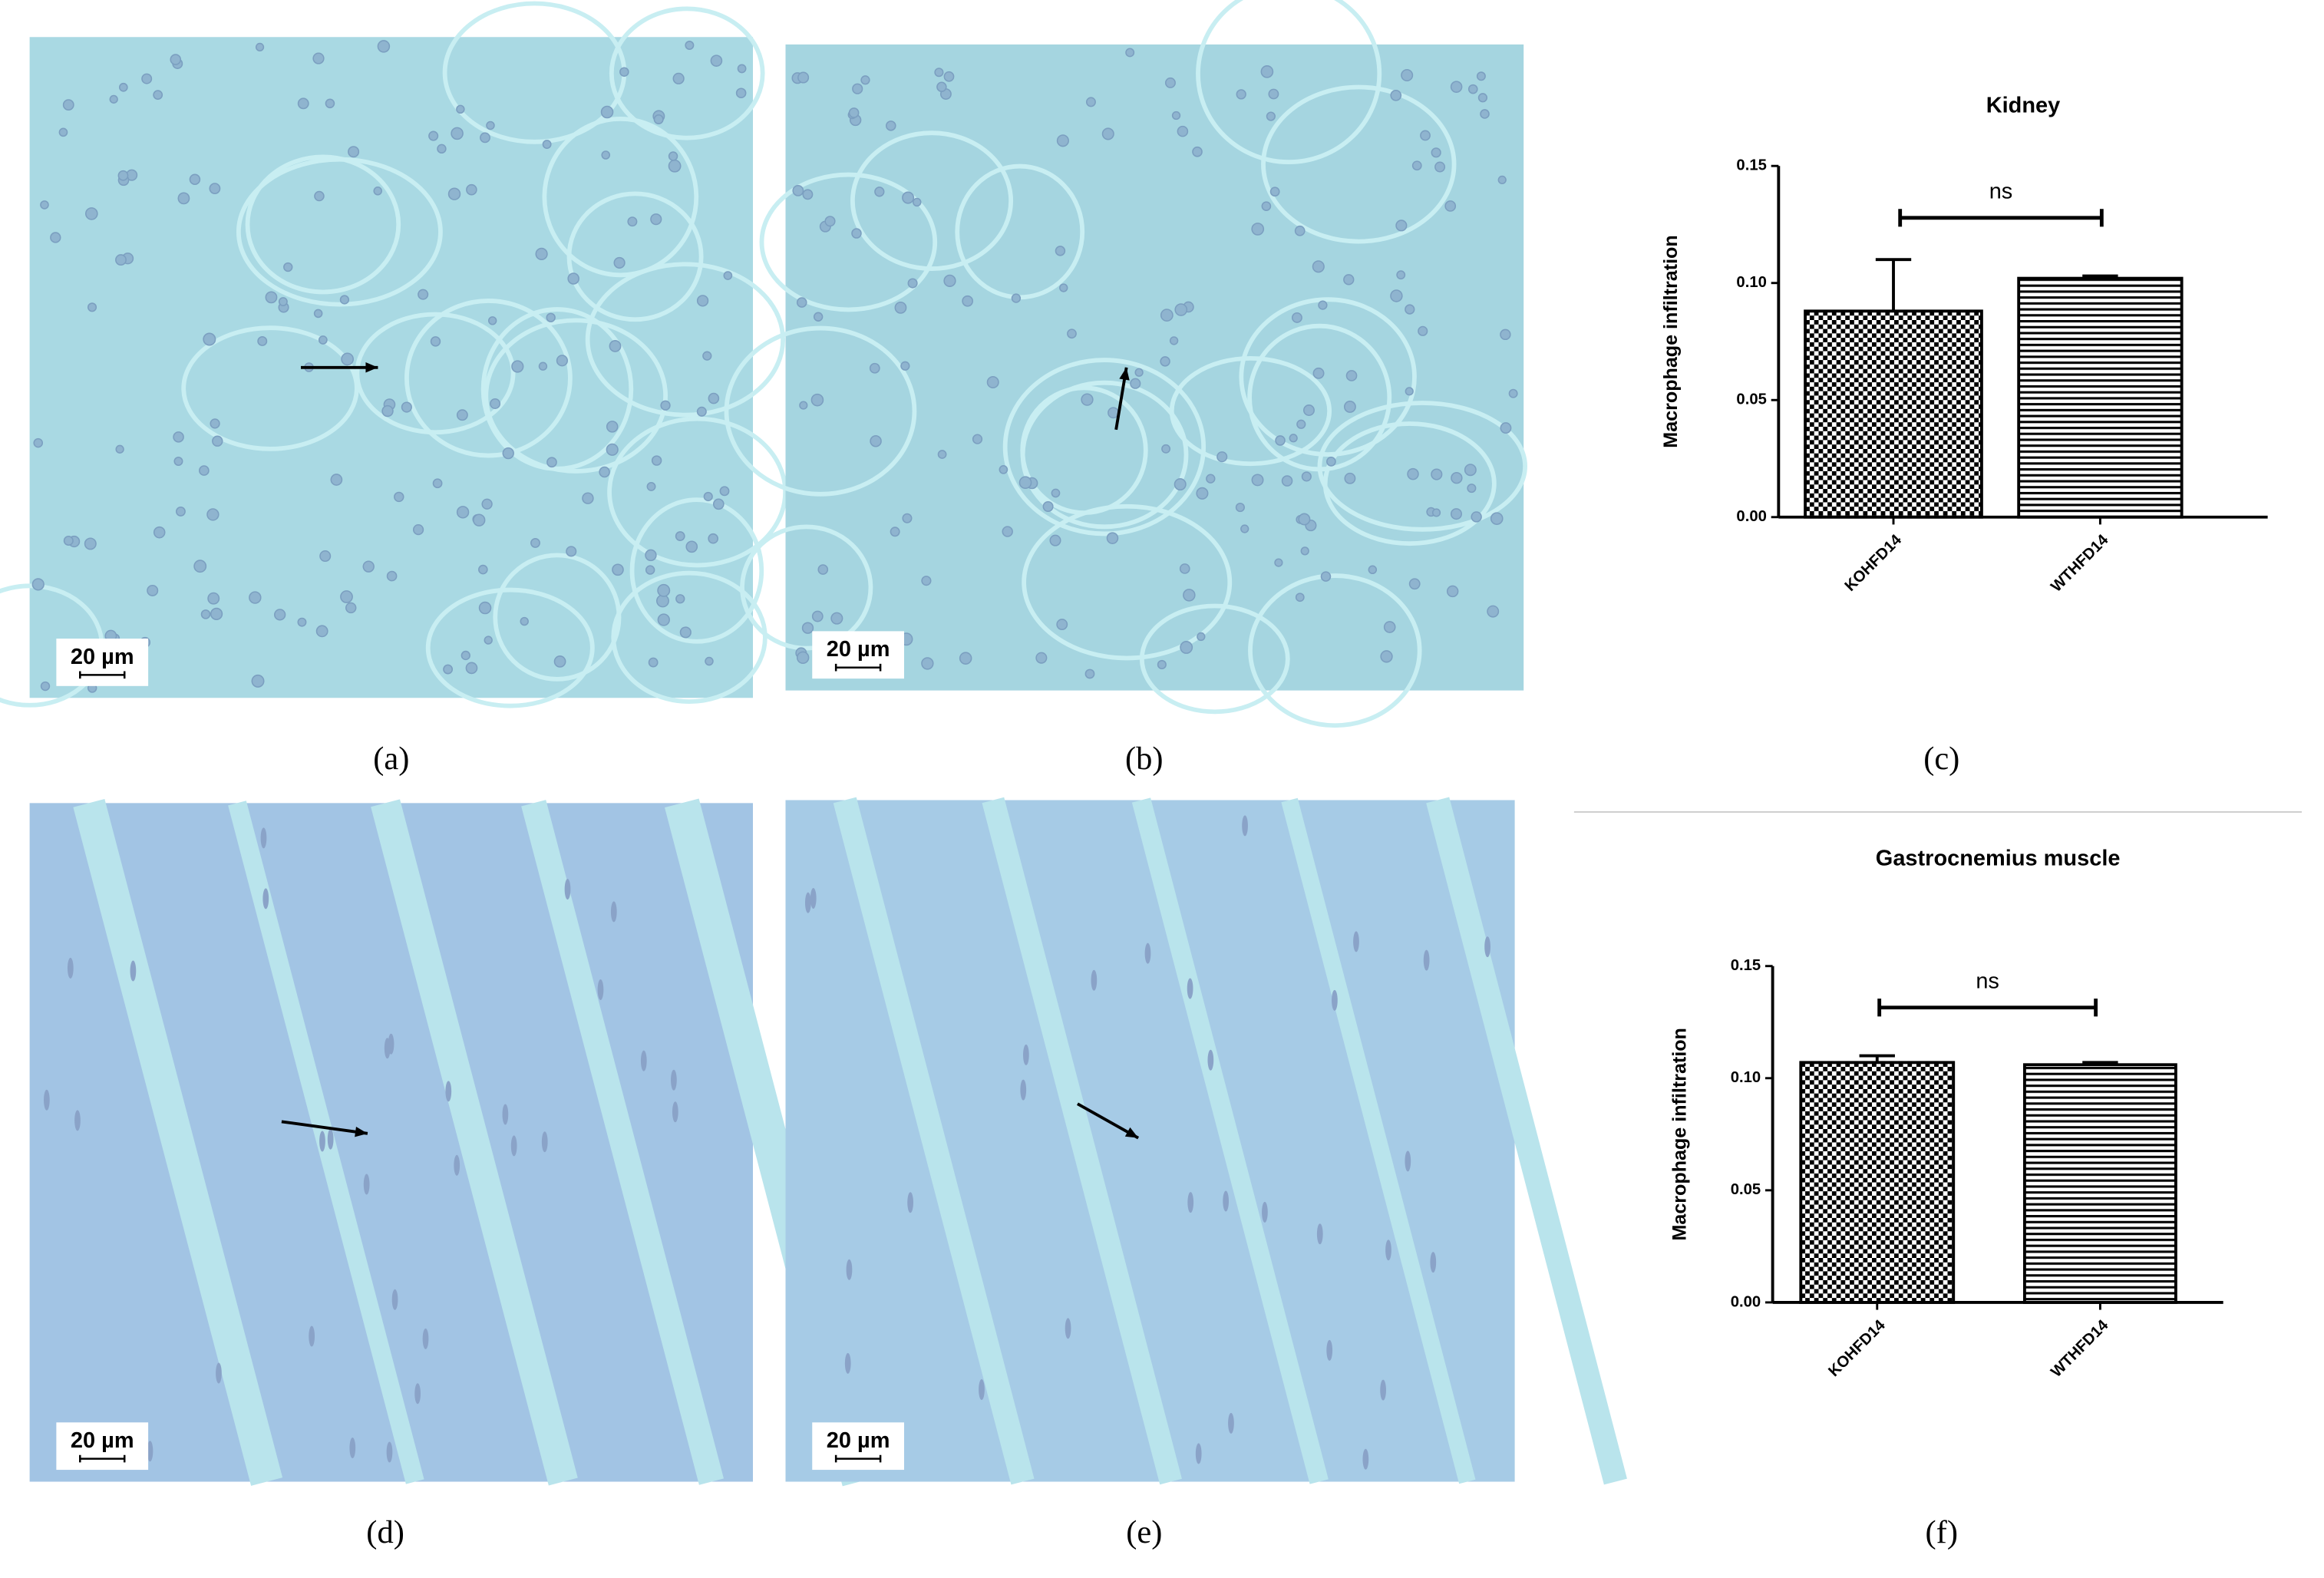 The width and height of the screenshot is (2324, 1578). I want to click on panel-label: (e), so click(1144, 1532).